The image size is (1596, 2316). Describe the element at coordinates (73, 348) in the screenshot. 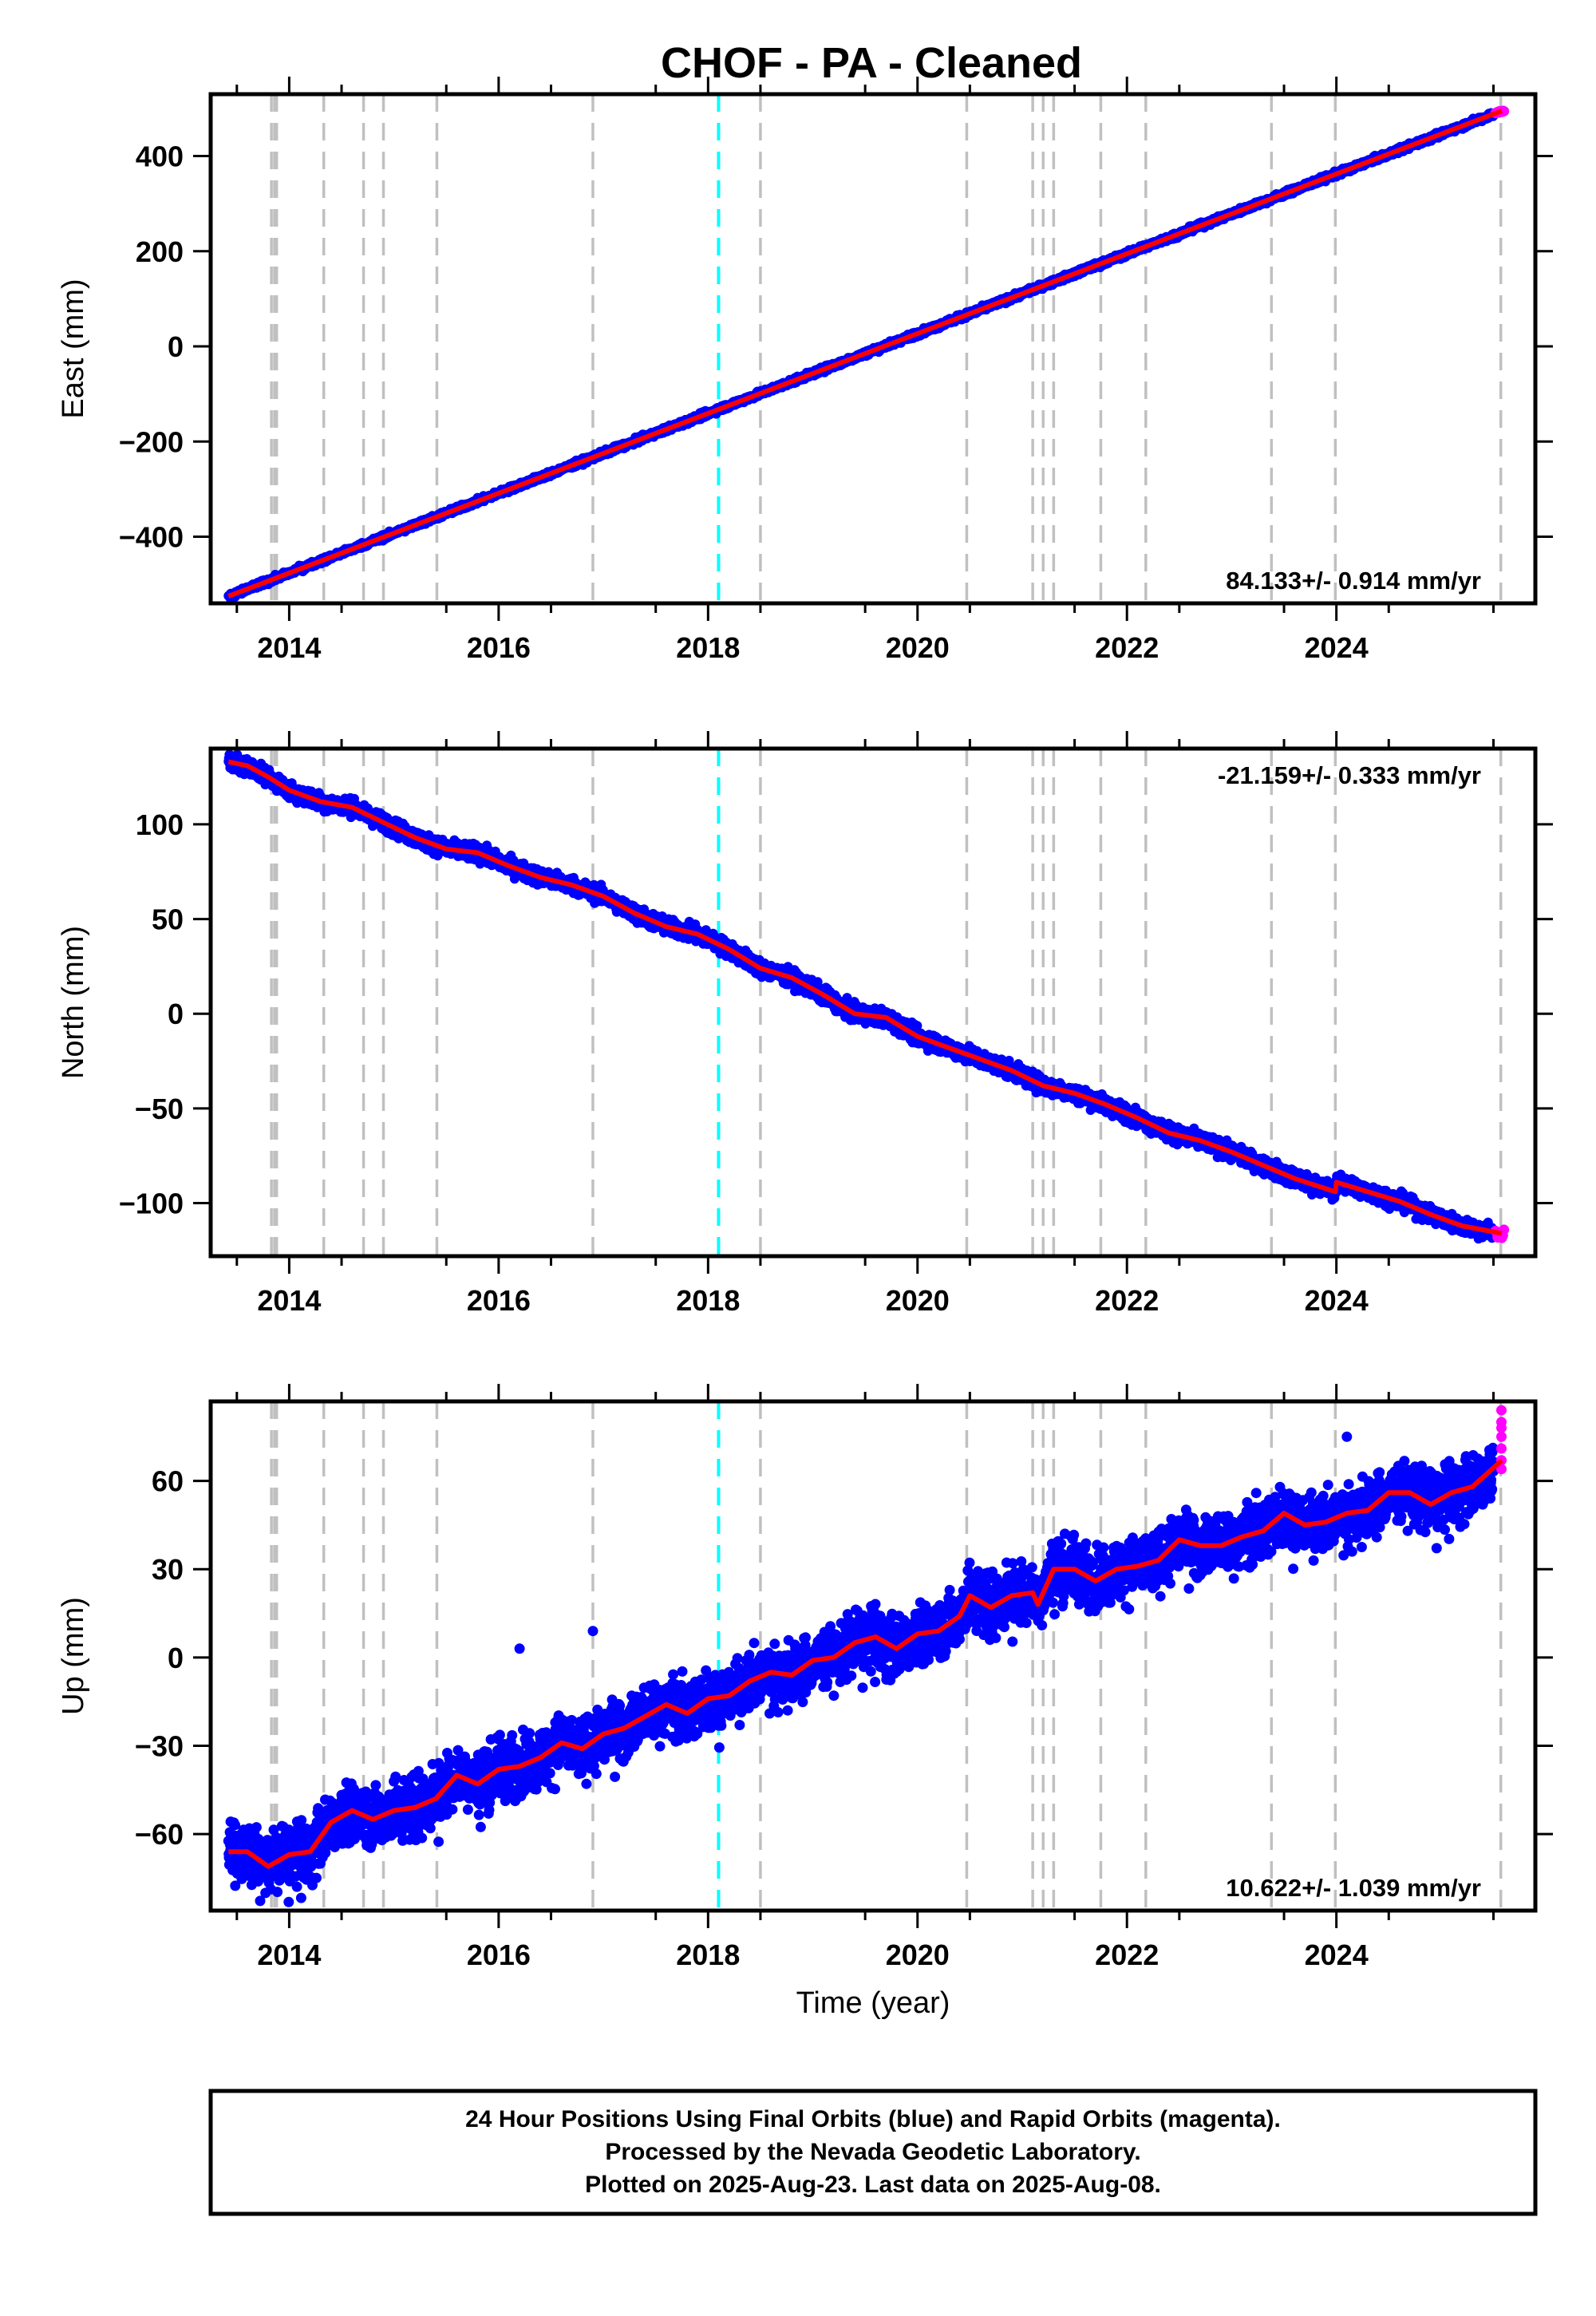

I see `y-axis-label: East (mm)` at that location.